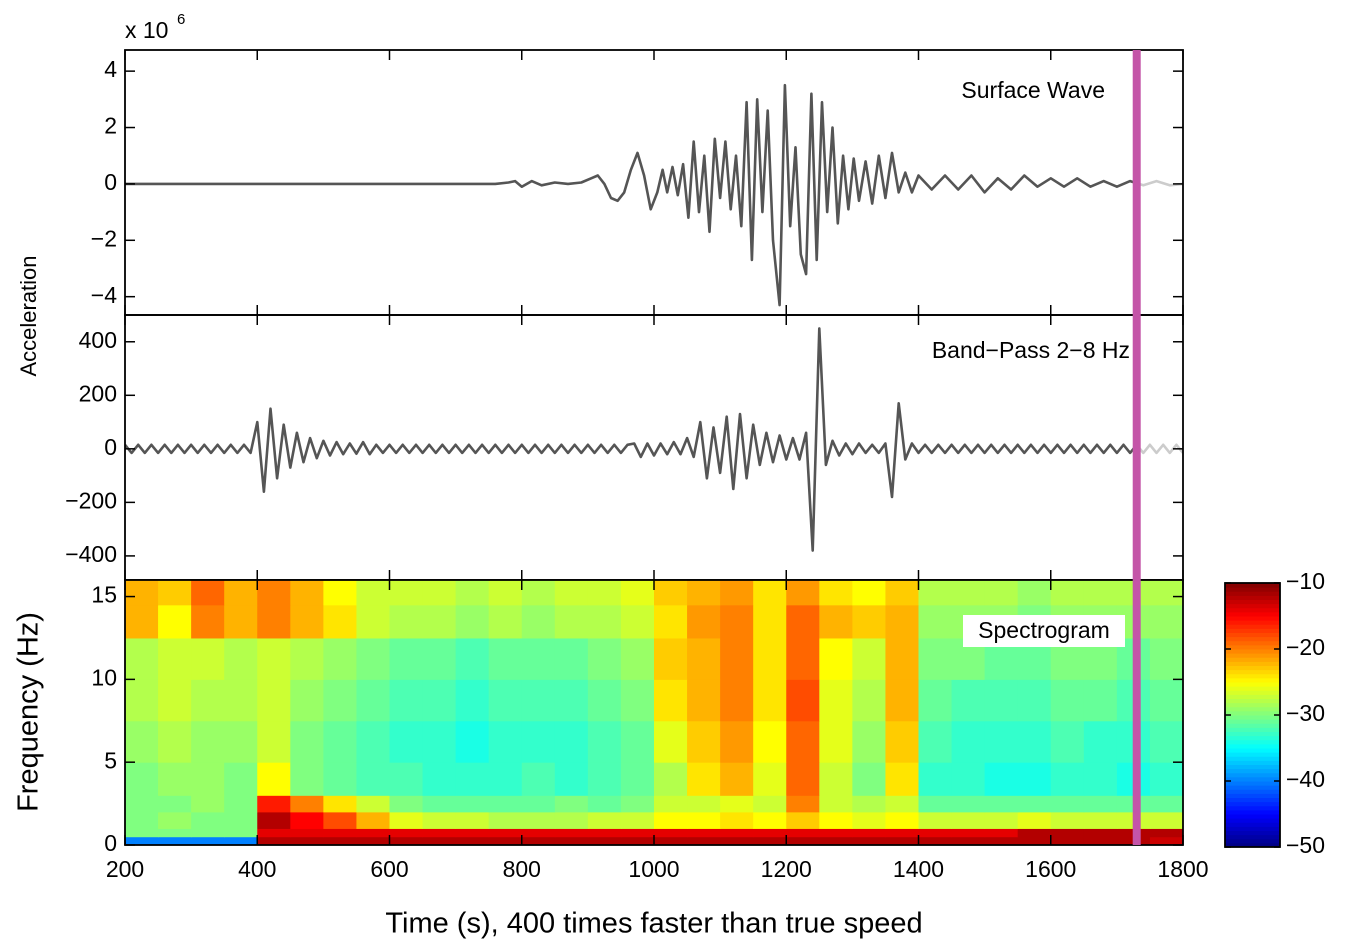 The height and width of the screenshot is (943, 1349). What do you see at coordinates (104, 595) in the screenshot?
I see `y-tick-label: 15` at bounding box center [104, 595].